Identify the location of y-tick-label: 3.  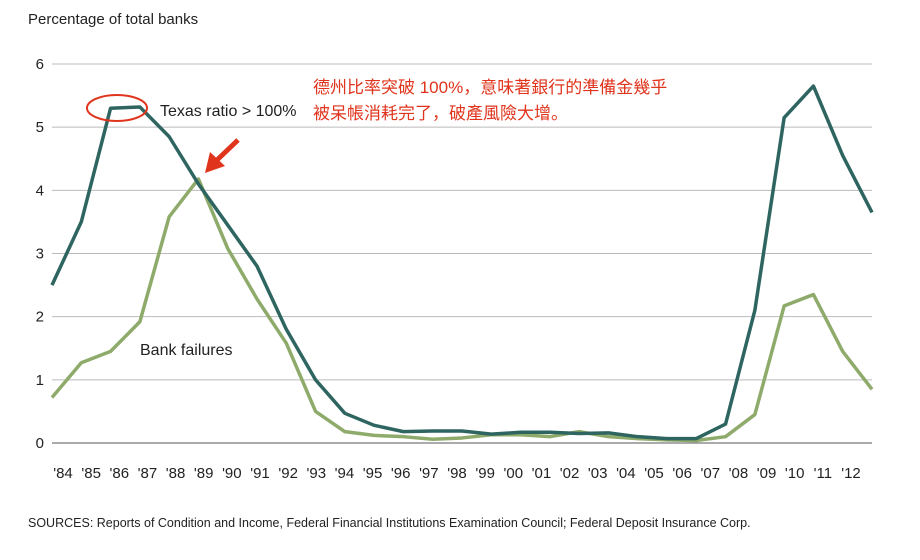
(40, 254).